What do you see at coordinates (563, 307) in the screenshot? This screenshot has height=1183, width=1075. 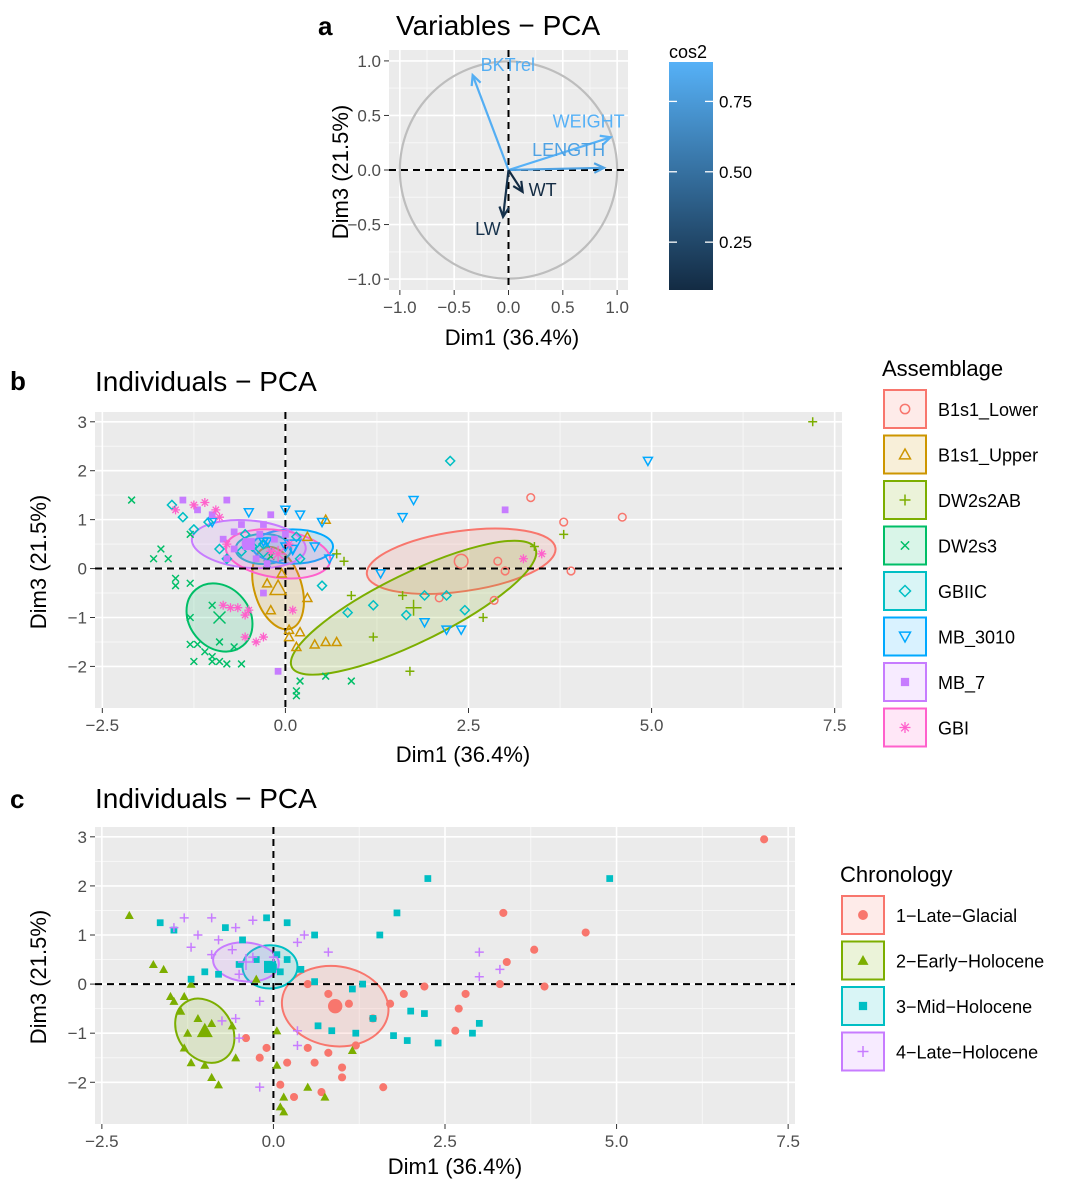 I see `x-tick-label: 0.5` at bounding box center [563, 307].